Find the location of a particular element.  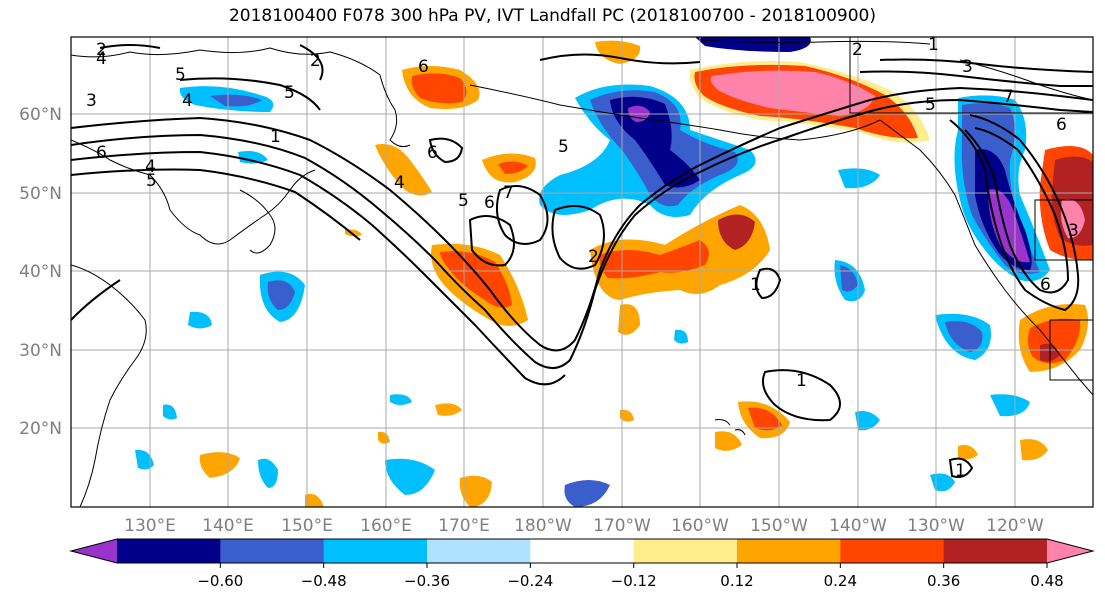

lon-label: 160°W is located at coordinates (700, 526).